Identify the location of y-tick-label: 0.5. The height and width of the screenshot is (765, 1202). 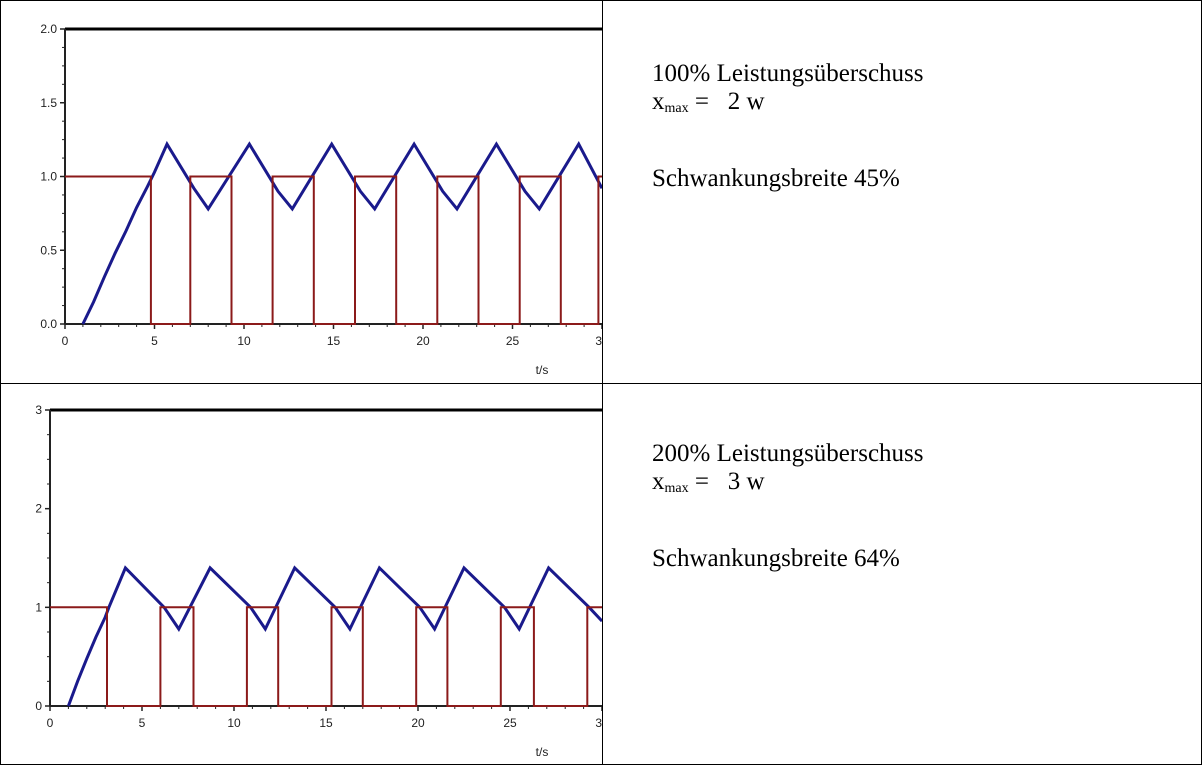
(48, 250).